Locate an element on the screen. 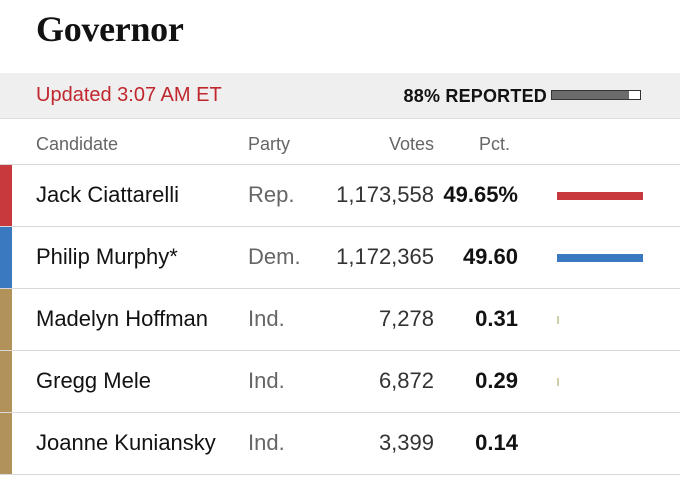 Image resolution: width=680 pixels, height=487 pixels. column-header-pct: Pct. is located at coordinates (494, 144).